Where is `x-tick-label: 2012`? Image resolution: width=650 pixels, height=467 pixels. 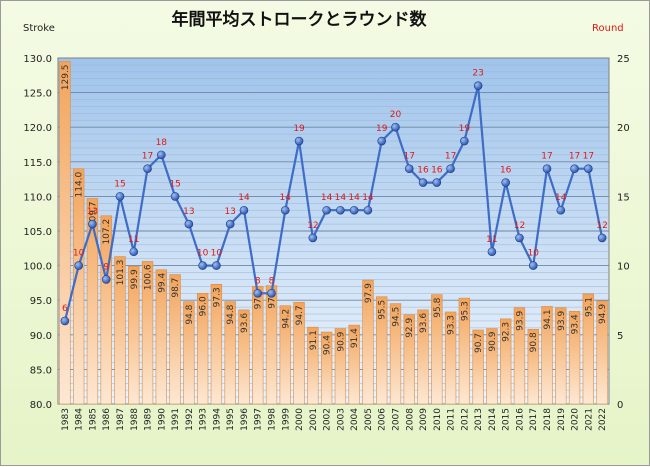 x-tick-label: 2012 is located at coordinates (465, 419).